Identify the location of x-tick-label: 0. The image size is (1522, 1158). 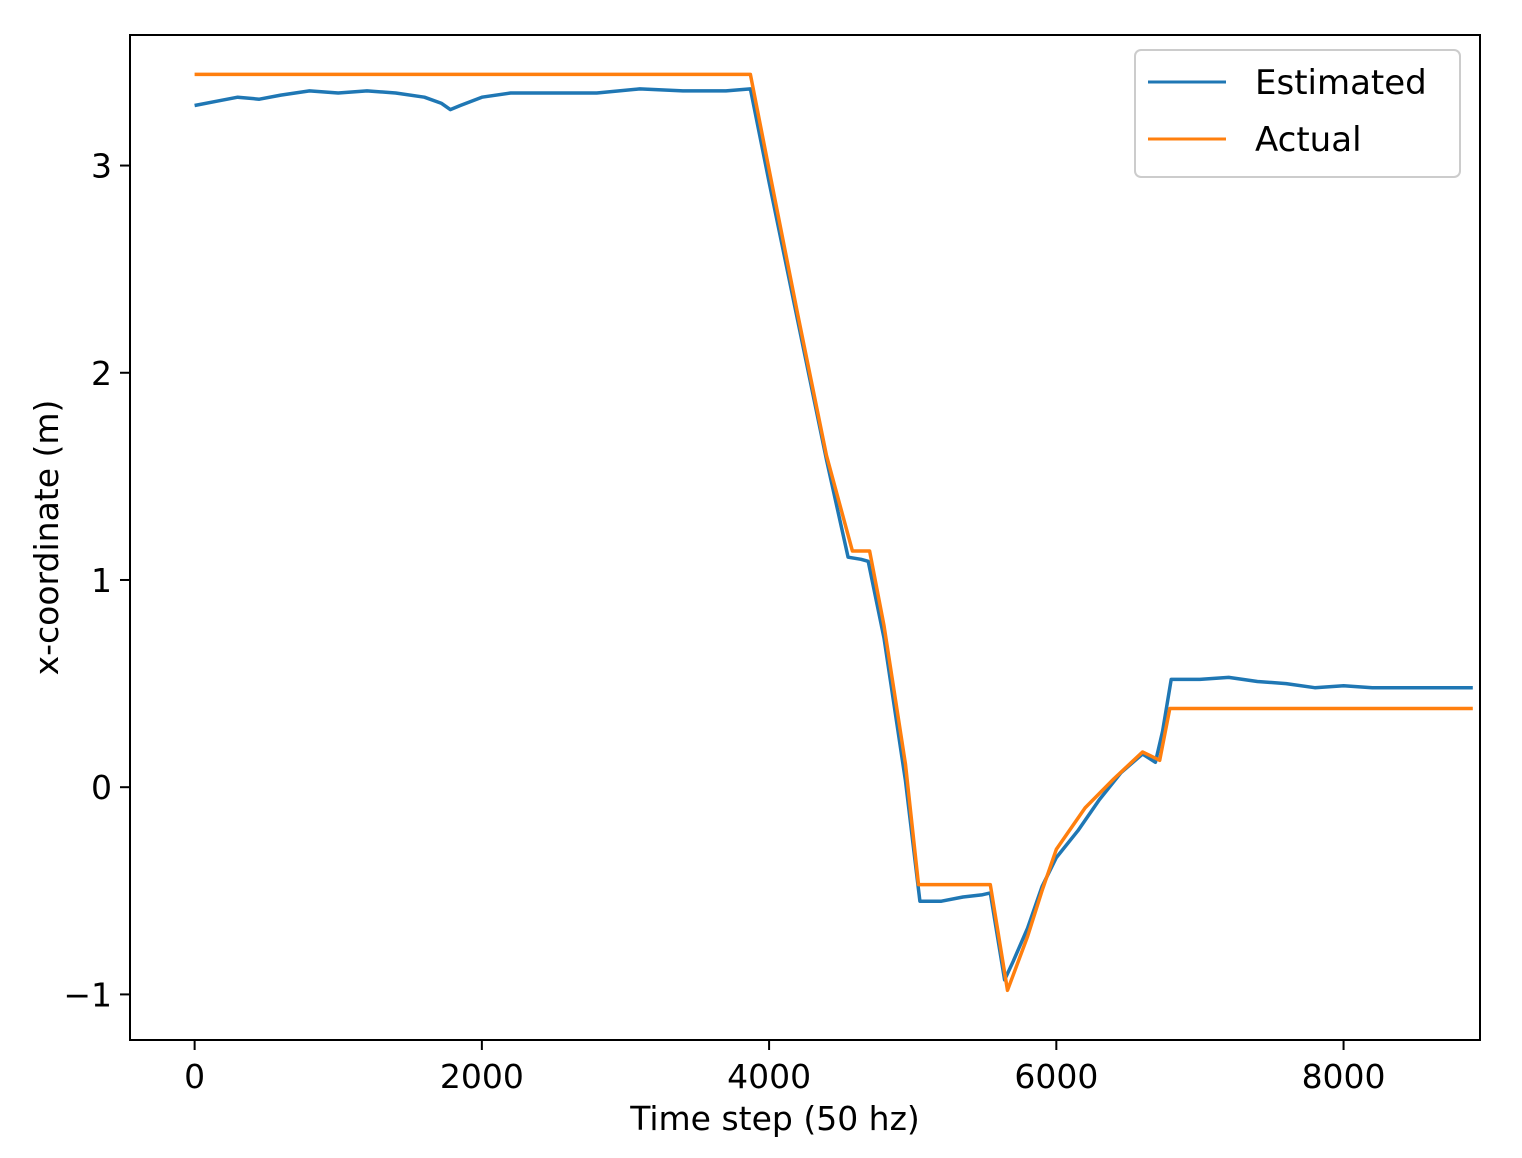
(194, 1076).